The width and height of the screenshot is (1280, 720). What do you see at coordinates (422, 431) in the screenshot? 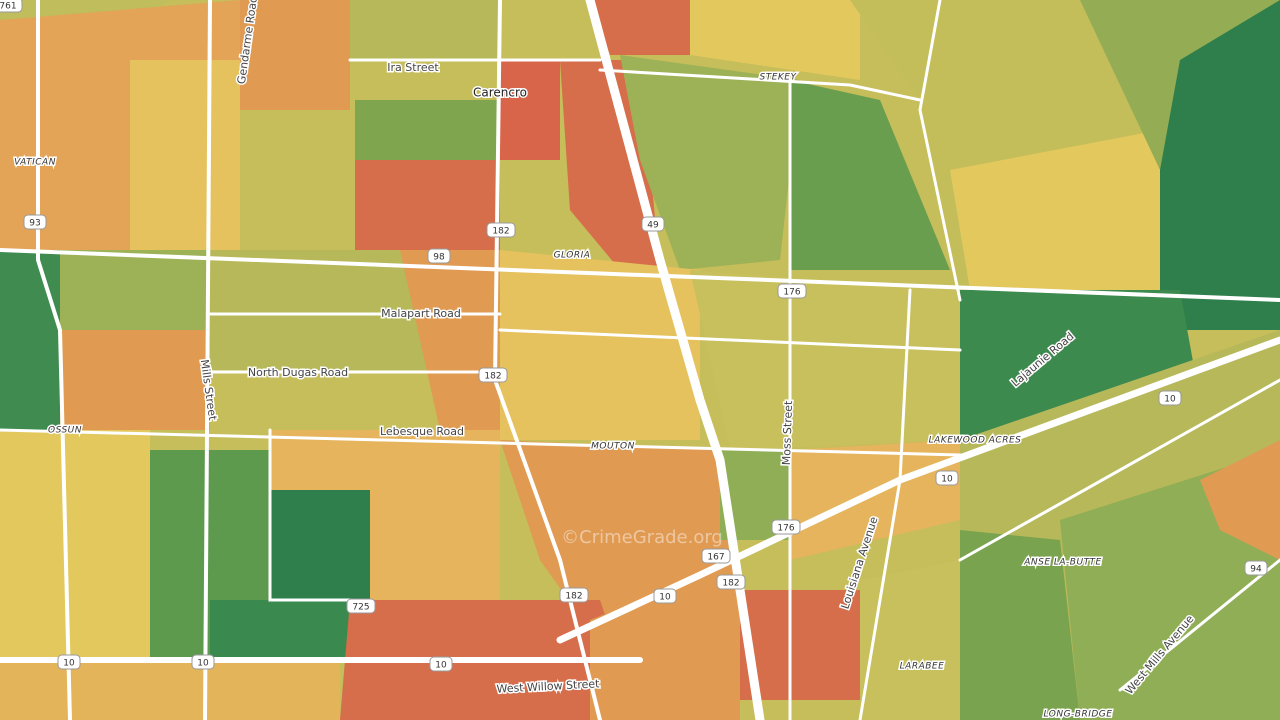
I see `road-label: Lebesque Road` at bounding box center [422, 431].